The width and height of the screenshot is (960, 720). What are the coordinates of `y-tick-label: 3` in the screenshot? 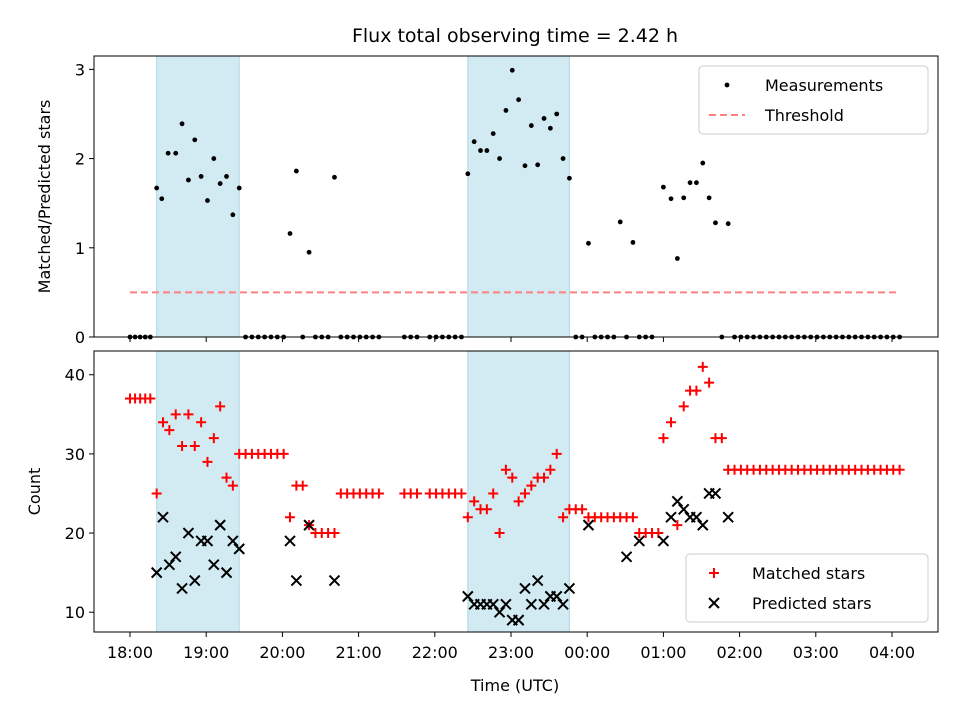 It's located at (80, 69).